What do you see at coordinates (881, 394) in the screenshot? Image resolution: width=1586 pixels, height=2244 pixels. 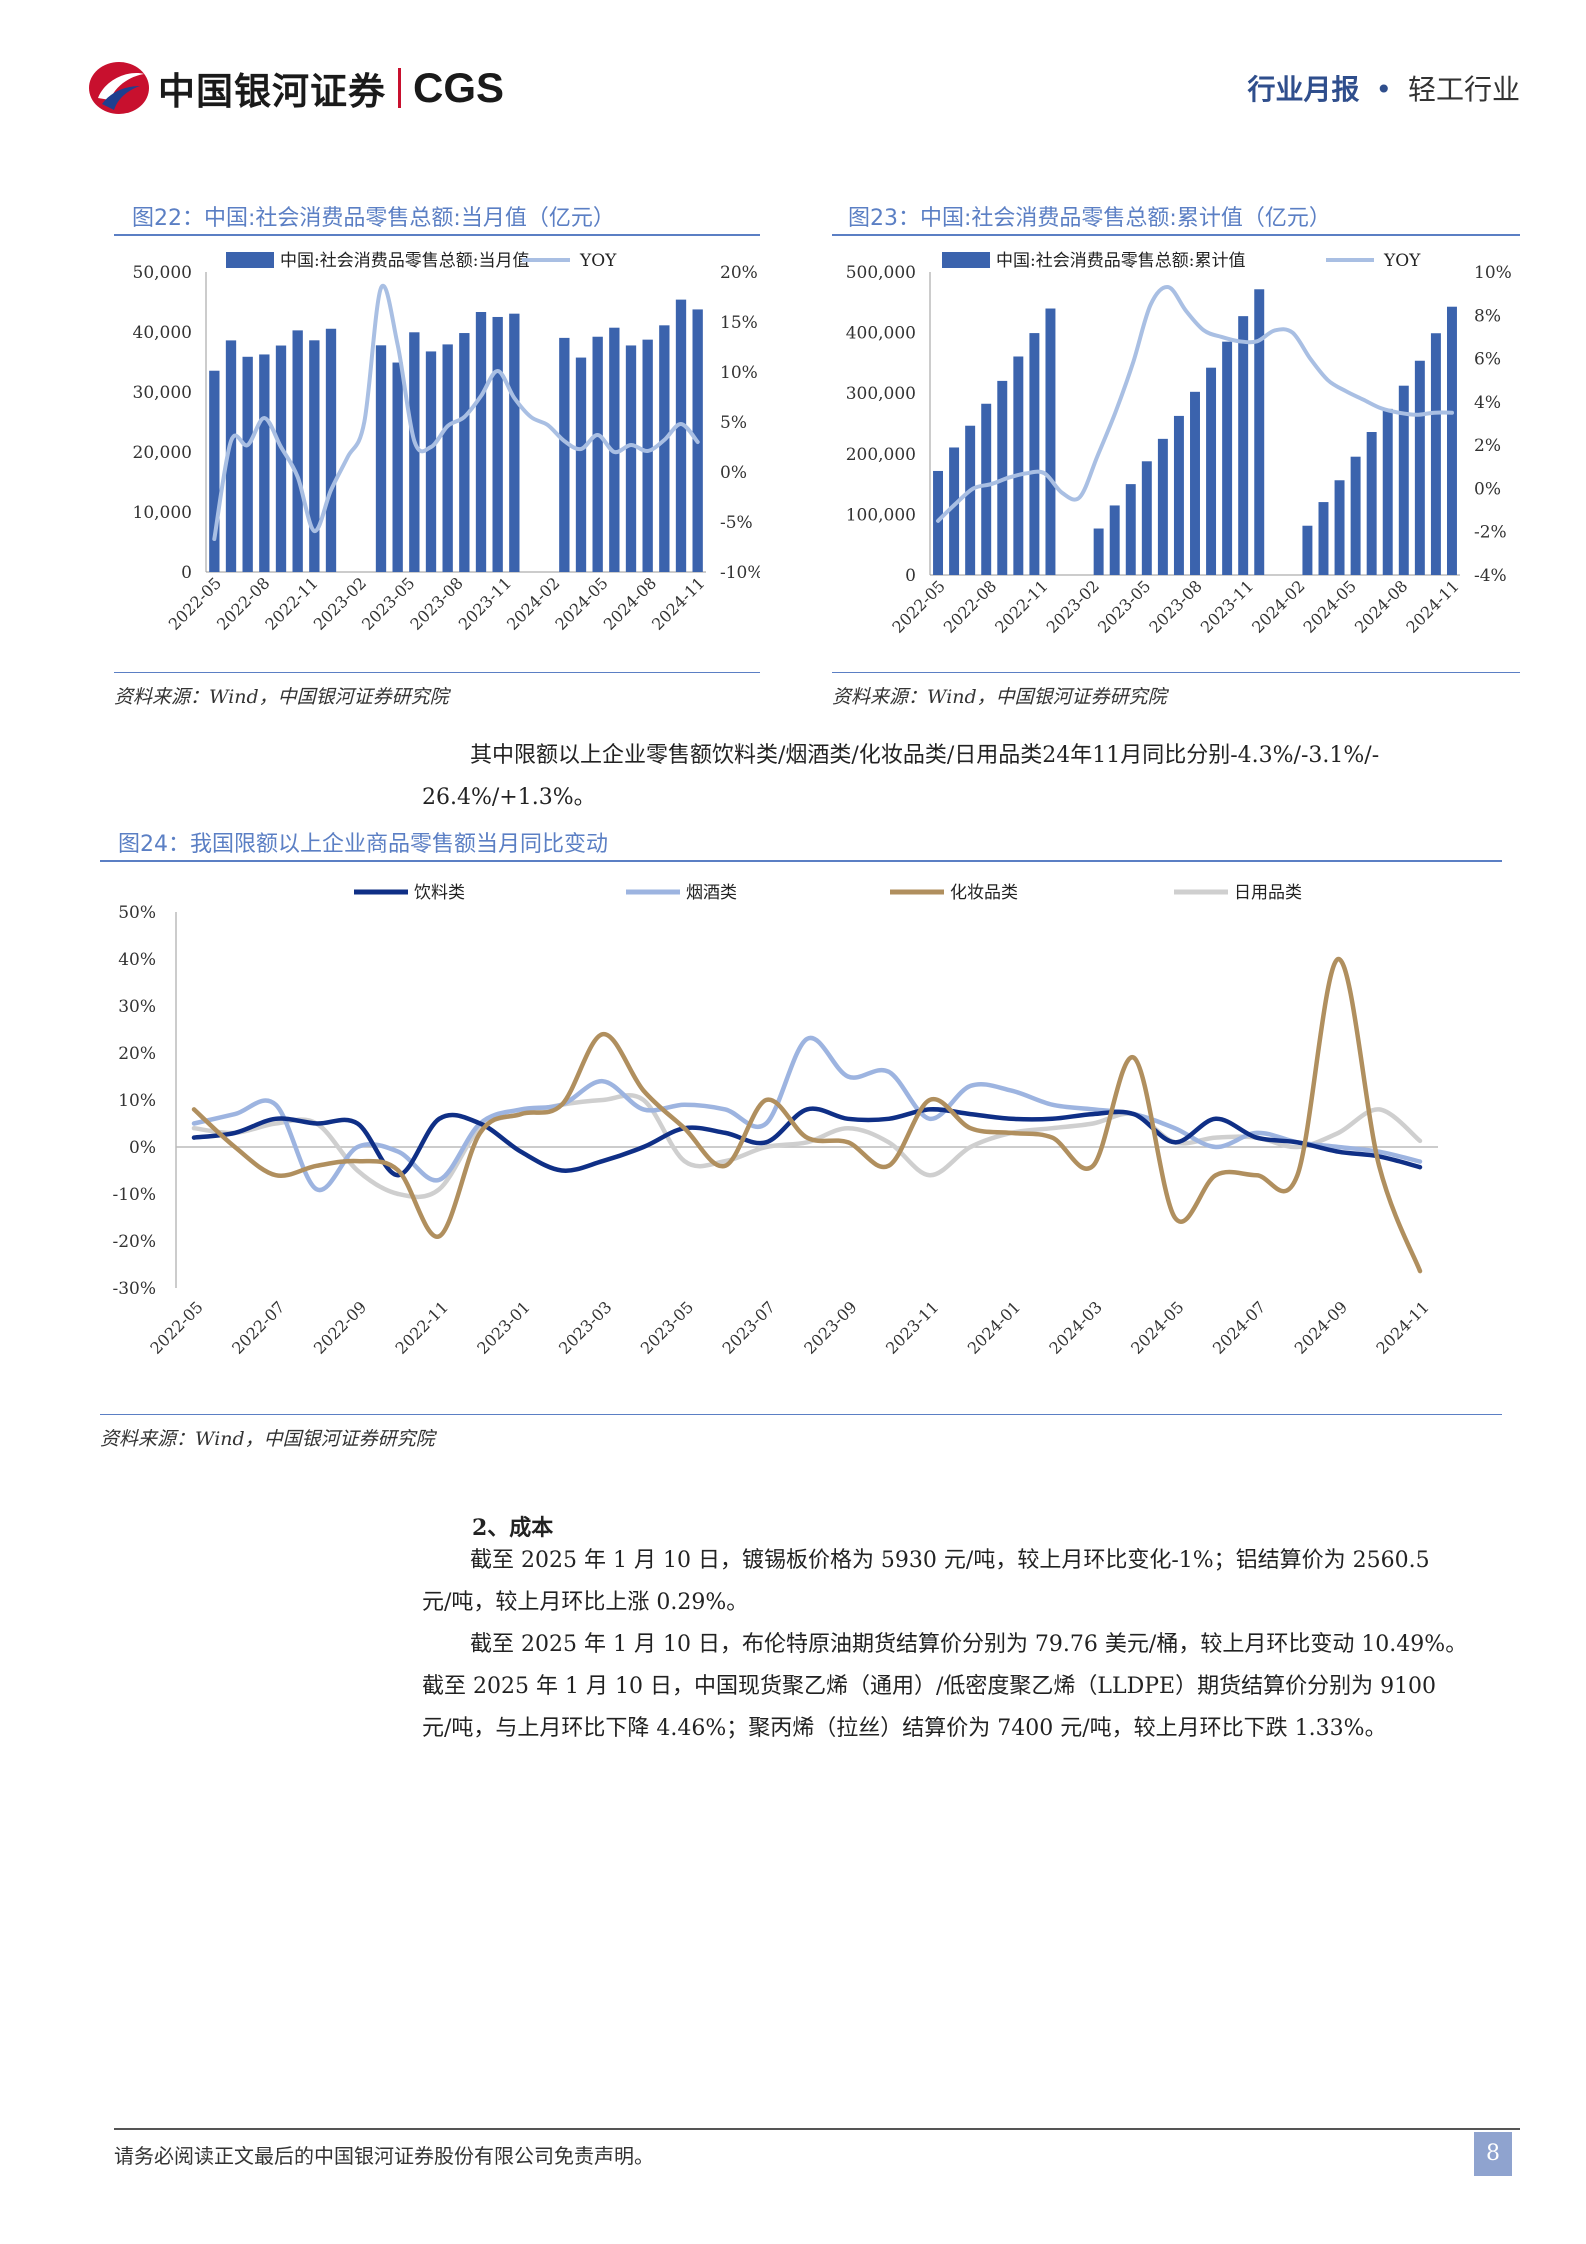 I see `y-left-tick-label: 300,000` at bounding box center [881, 394].